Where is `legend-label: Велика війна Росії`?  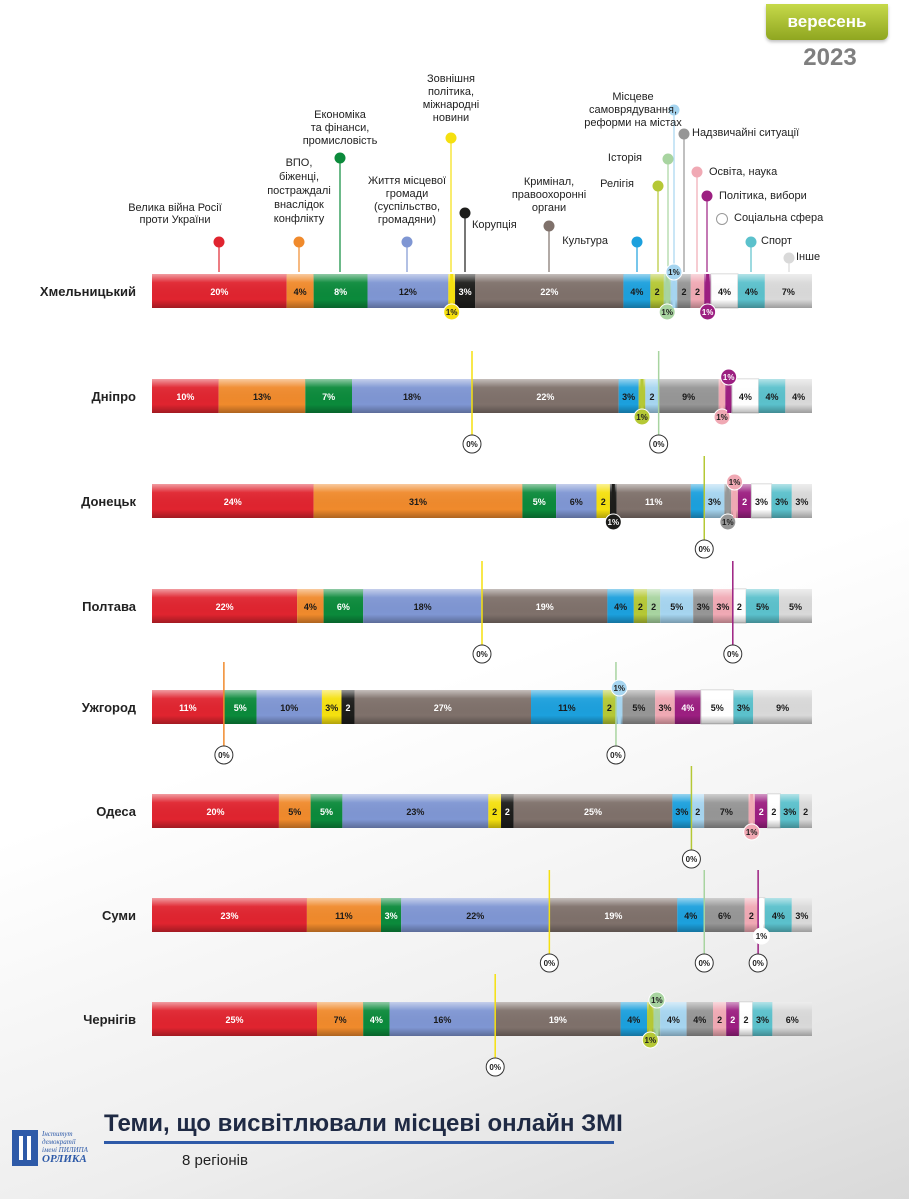
legend-label: Велика війна Росії is located at coordinates (175, 208).